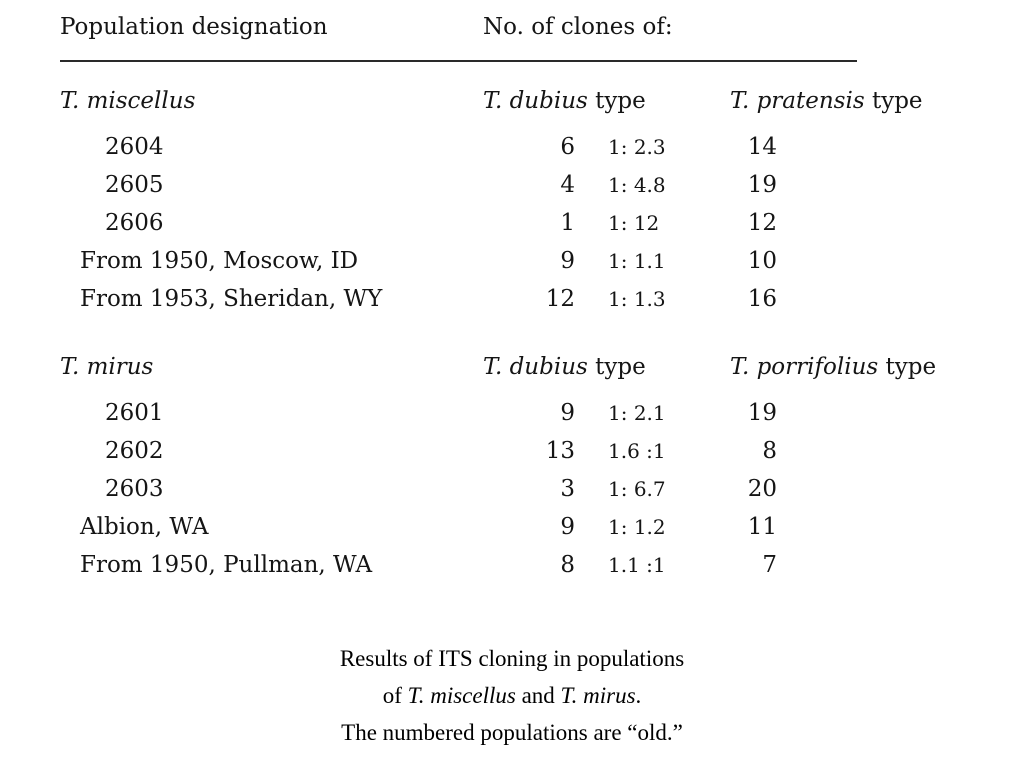 Image resolution: width=1024 pixels, height=768 pixels. I want to click on table-row: 2603 3 1: 6.7 20, so click(525, 495).